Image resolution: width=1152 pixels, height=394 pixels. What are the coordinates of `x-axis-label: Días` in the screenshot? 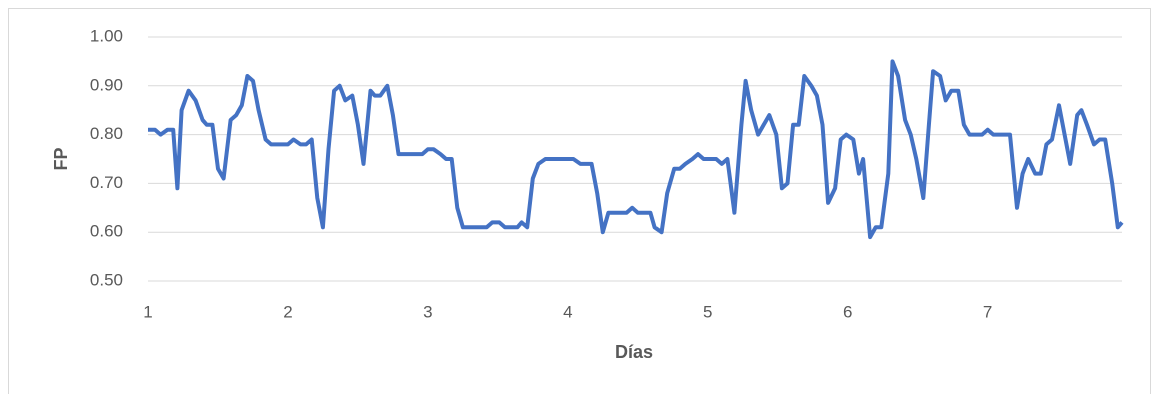 It's located at (634, 352).